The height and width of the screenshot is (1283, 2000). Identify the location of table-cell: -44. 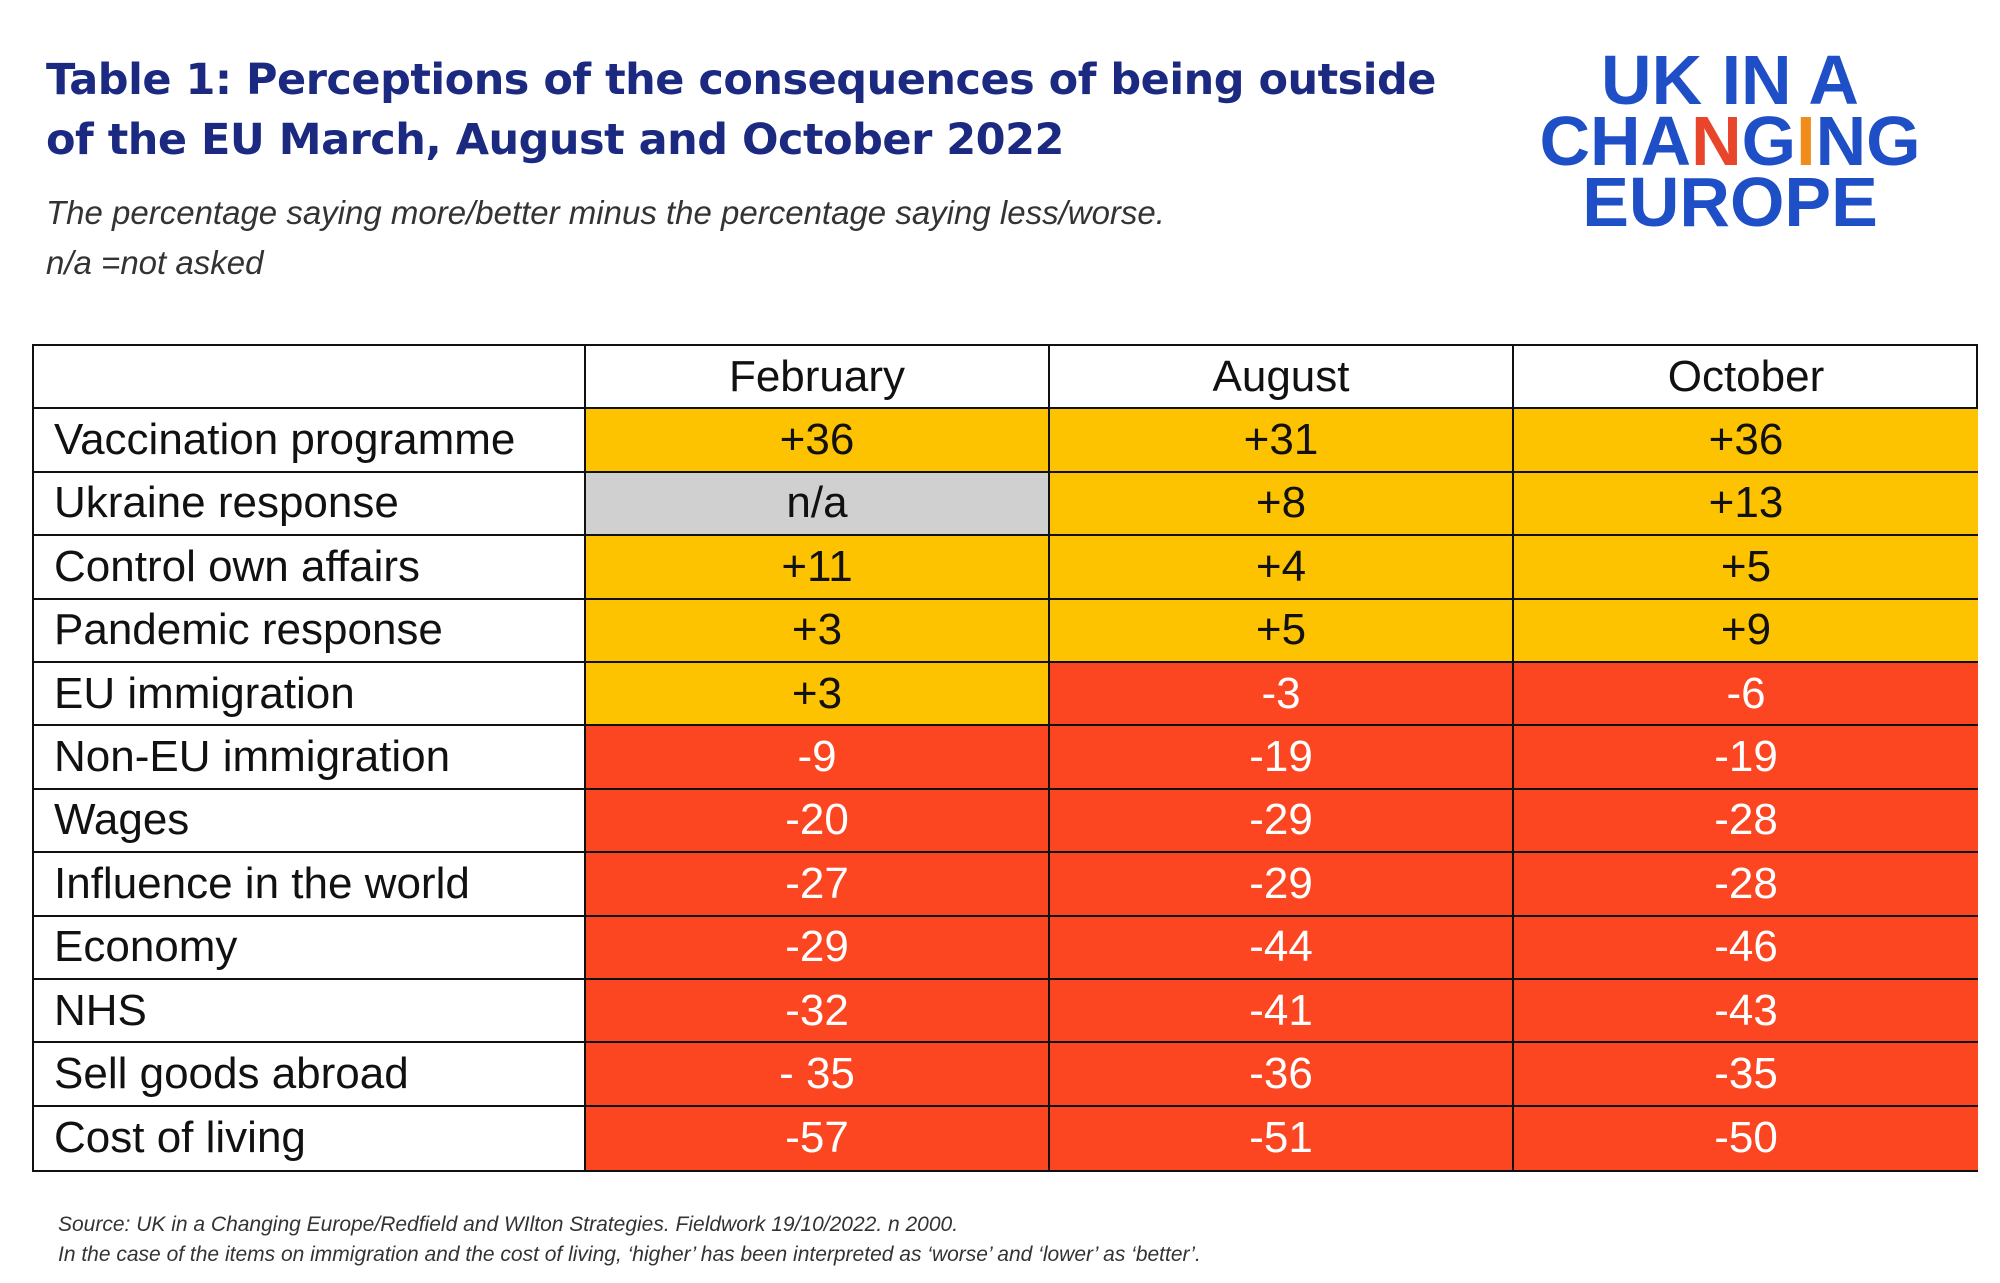
(1282, 948).